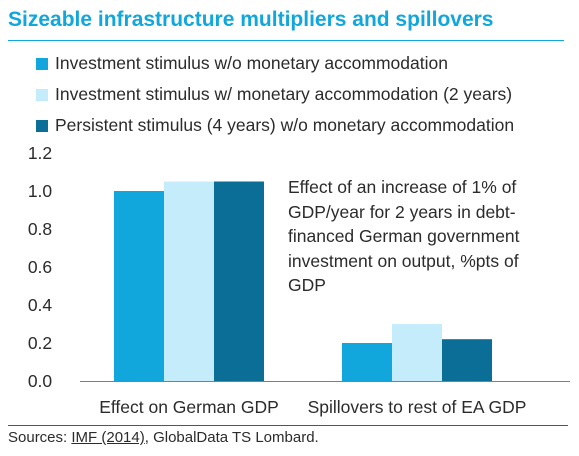  I want to click on y-tick-label: 1.2, so click(40, 153).